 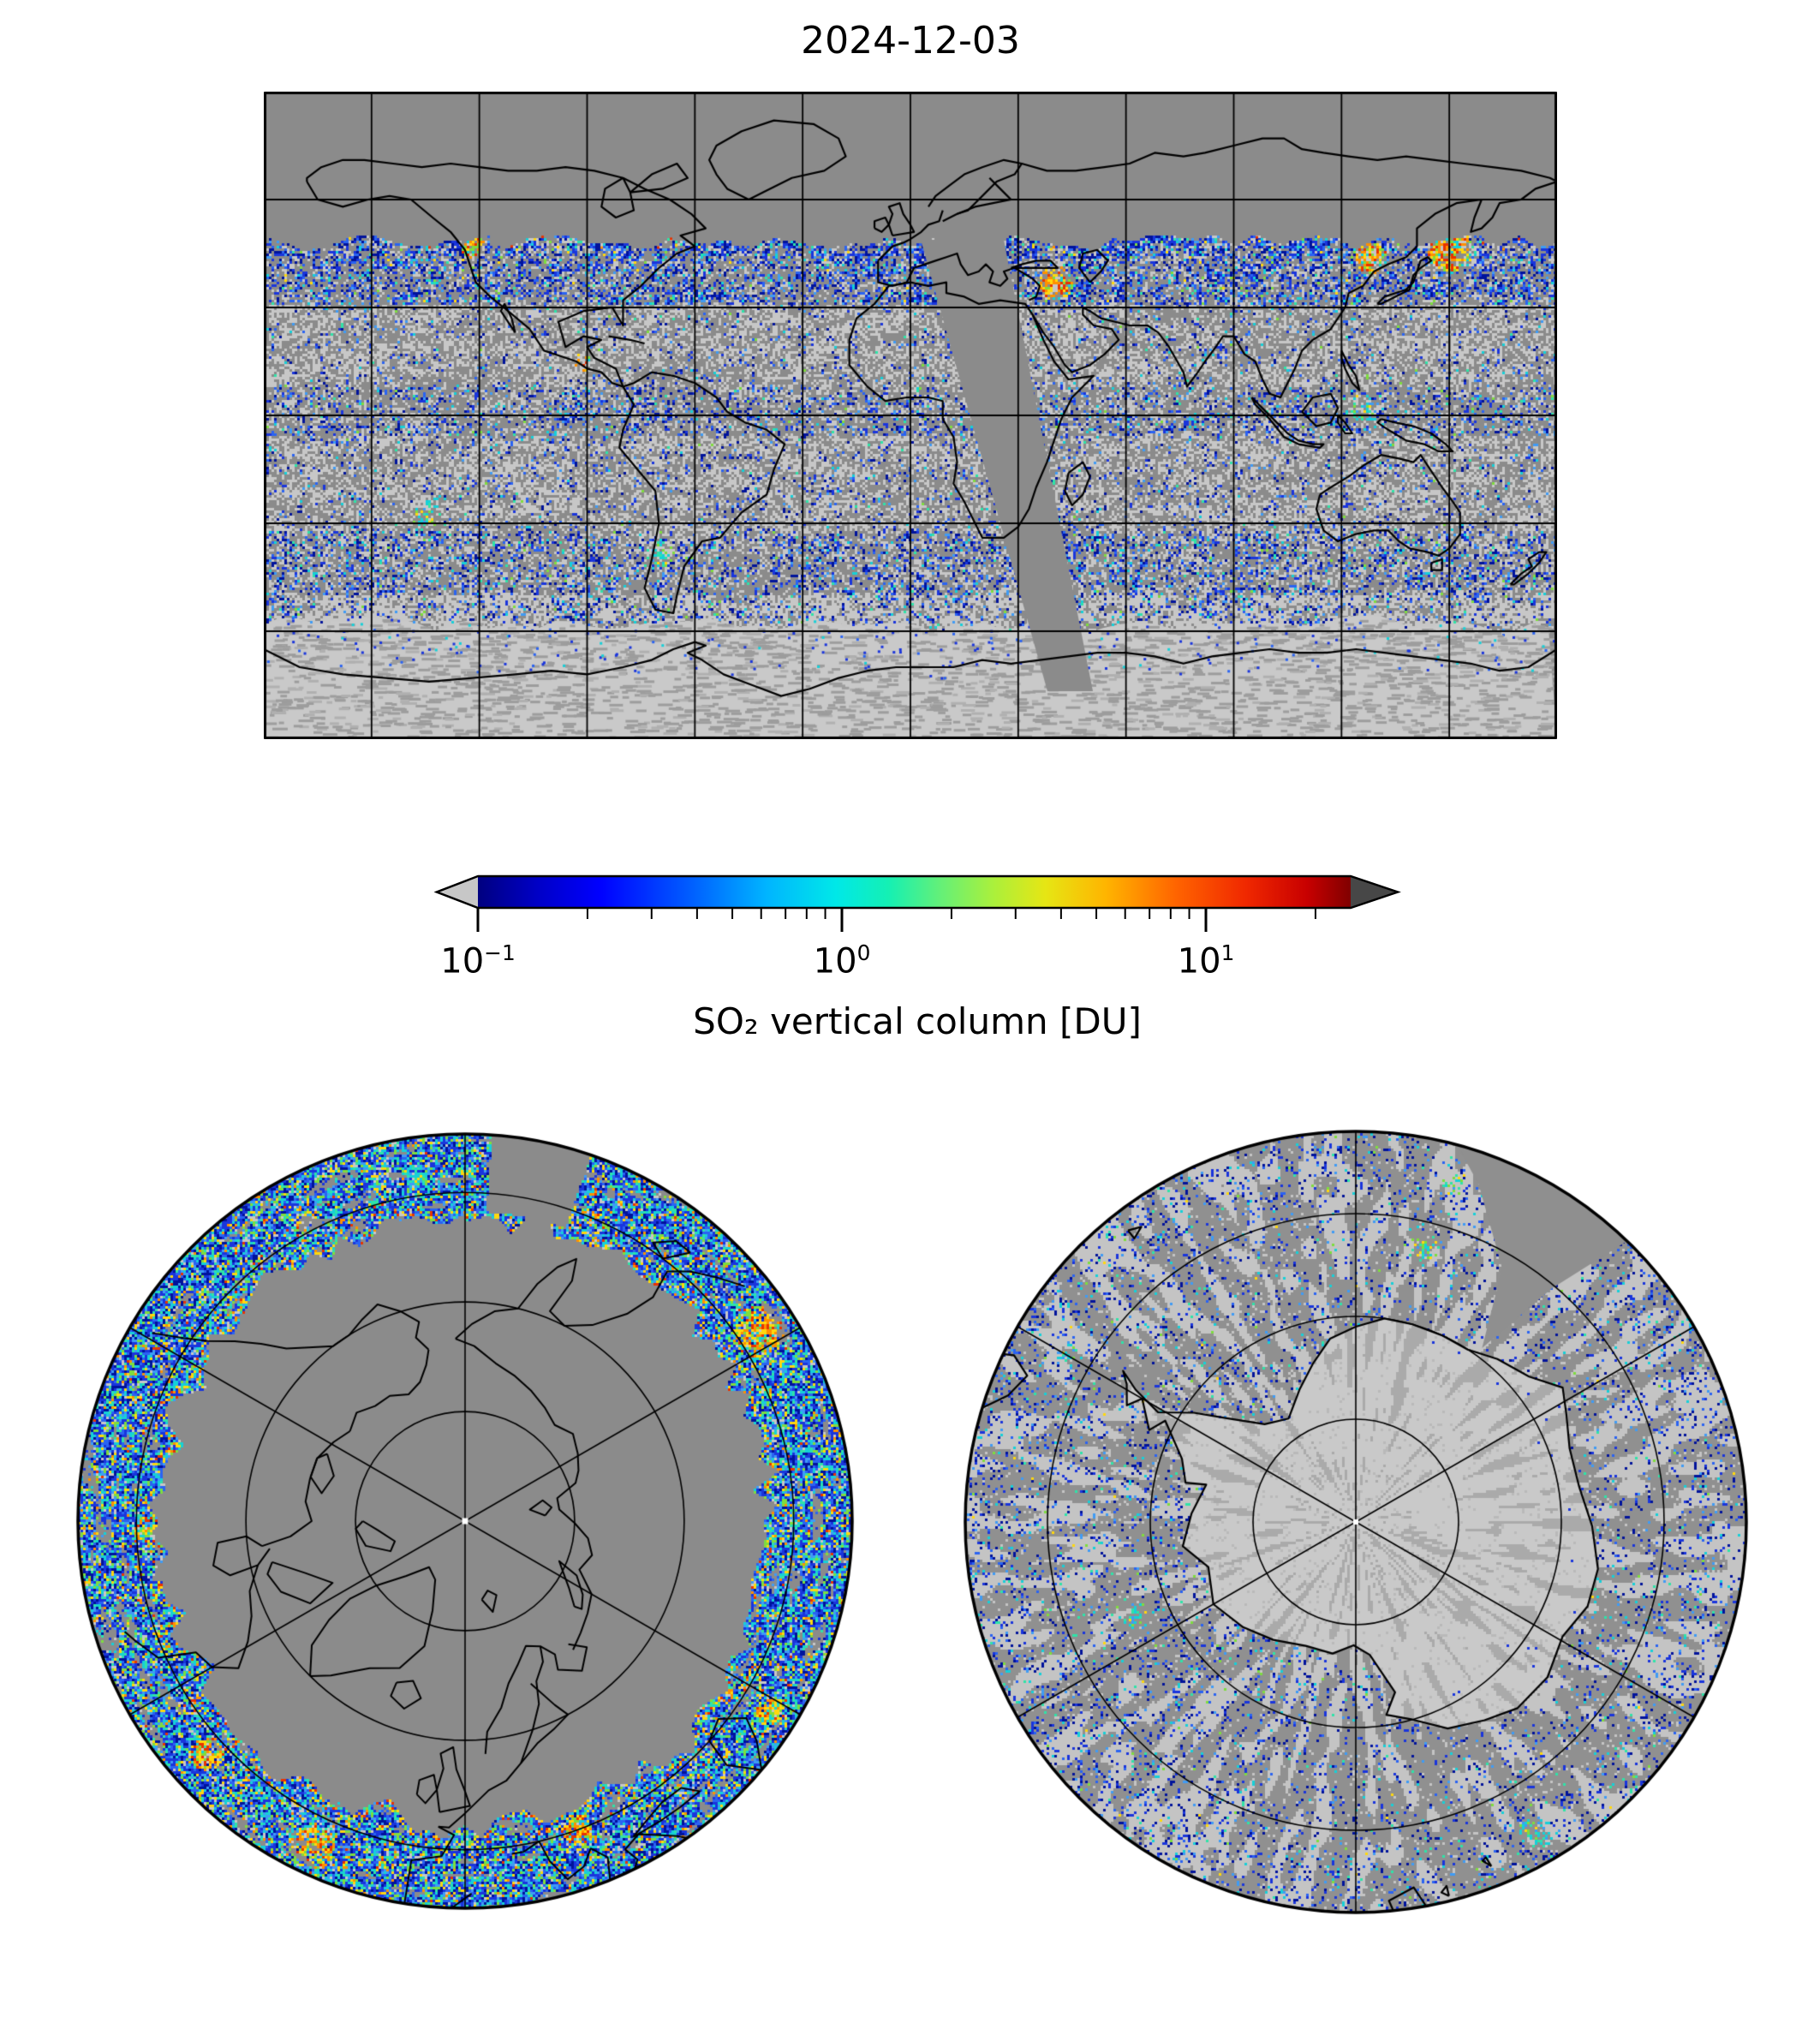 I want to click on colorbar-tick-label: 10⁻¹, so click(x=478, y=961).